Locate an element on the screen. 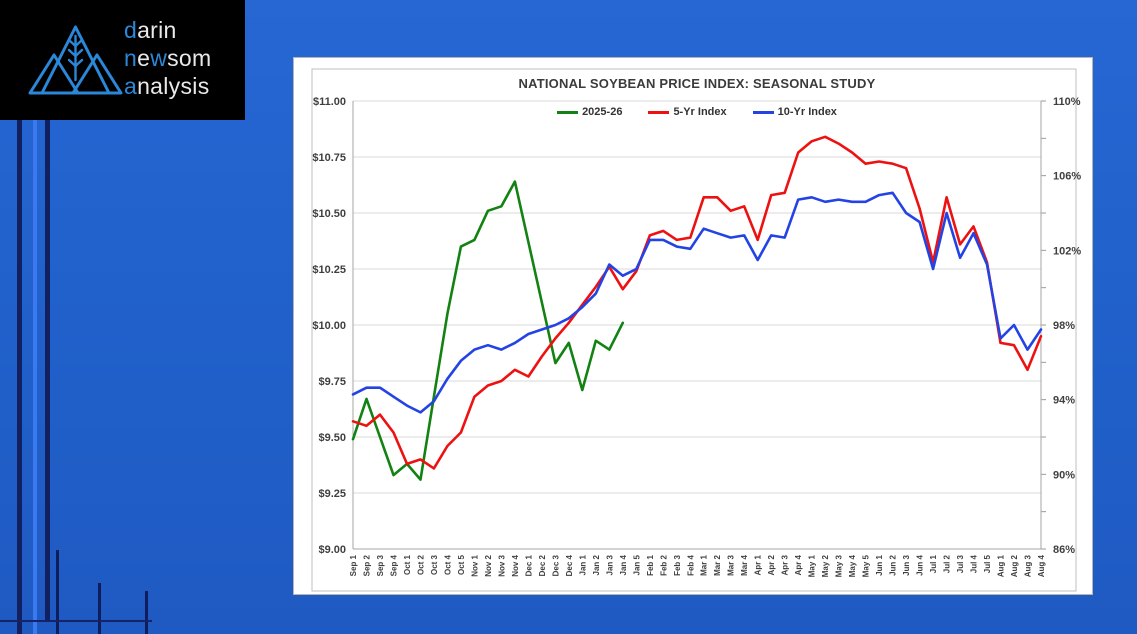  x-axis-label: May 3 is located at coordinates (839, 565).